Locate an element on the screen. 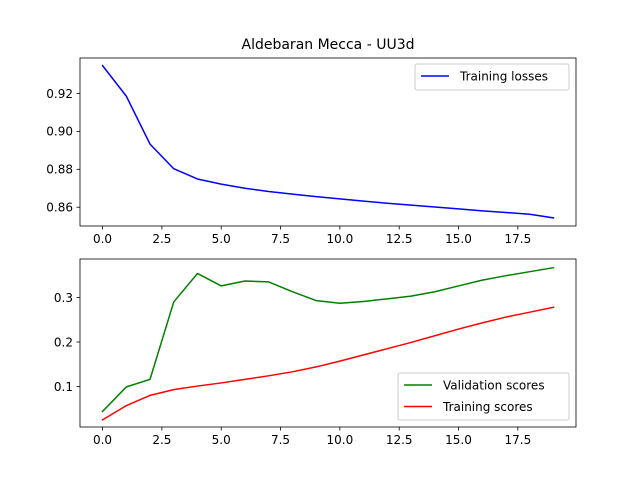  legend-label: Validation scores is located at coordinates (494, 385).